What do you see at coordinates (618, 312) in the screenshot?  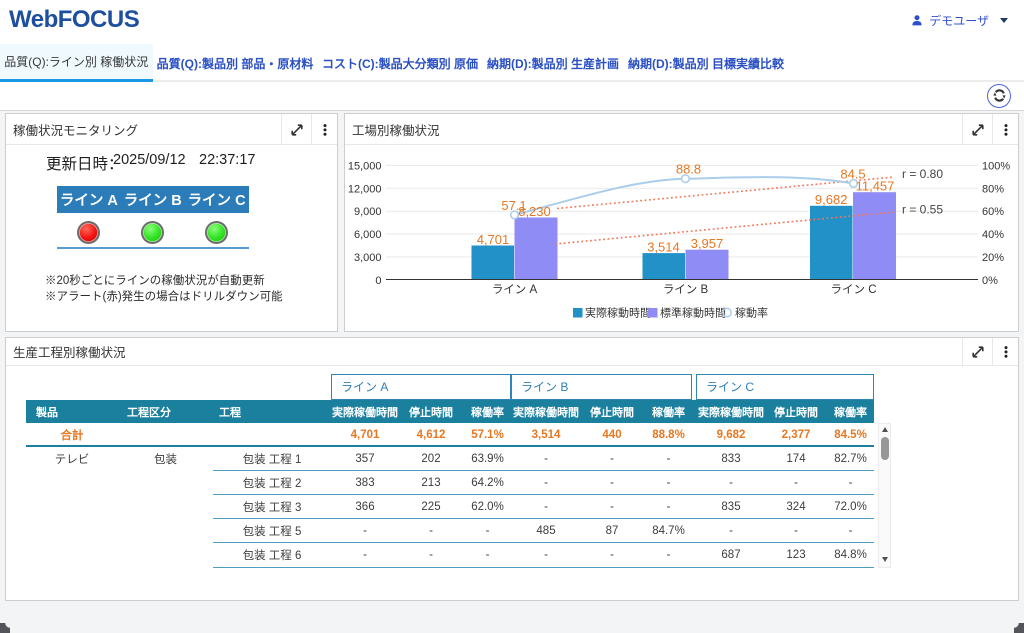 I see `svg-text: 実際稼動時間` at bounding box center [618, 312].